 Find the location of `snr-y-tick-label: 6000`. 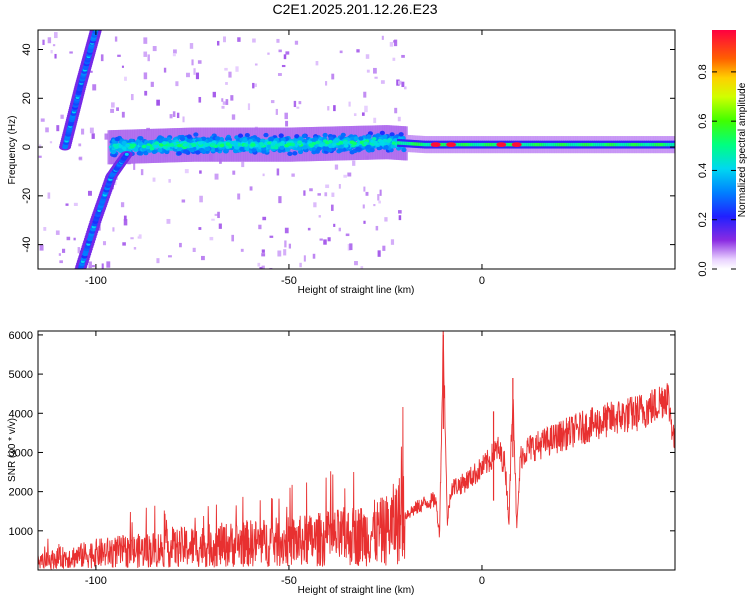

snr-y-tick-label: 6000 is located at coordinates (21, 336).